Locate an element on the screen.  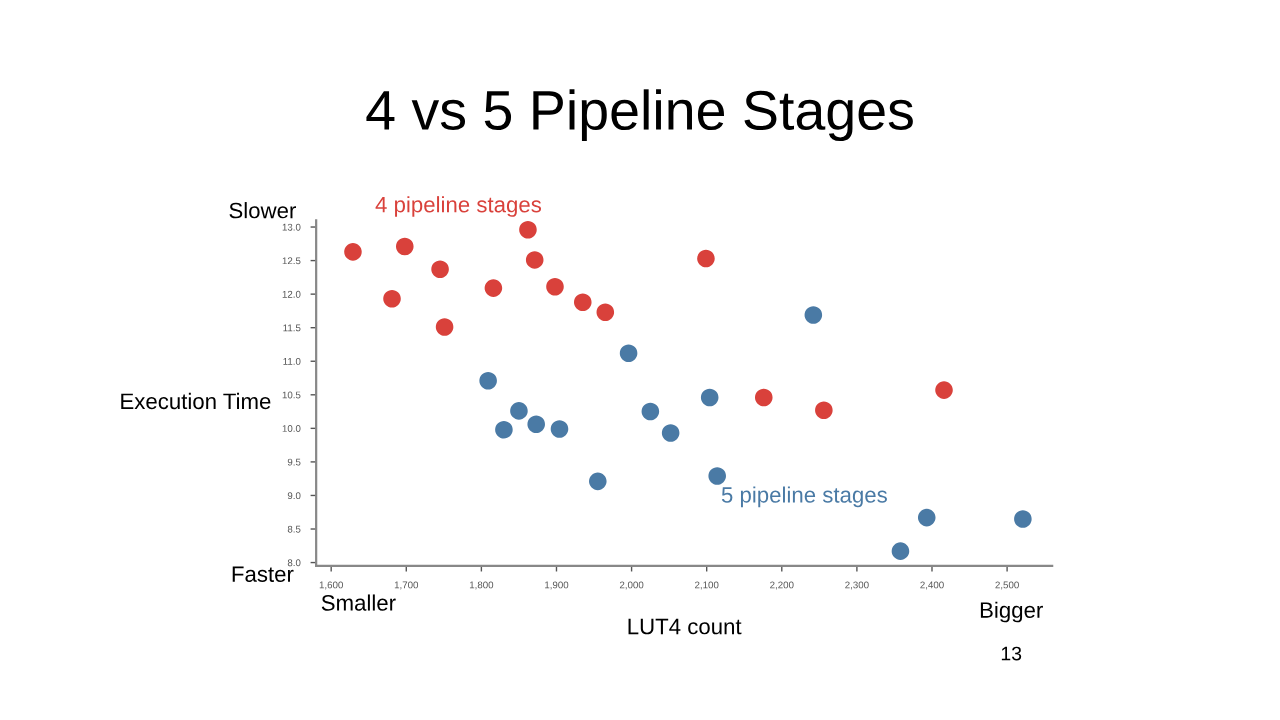
text: Smaller is located at coordinates (358, 602).